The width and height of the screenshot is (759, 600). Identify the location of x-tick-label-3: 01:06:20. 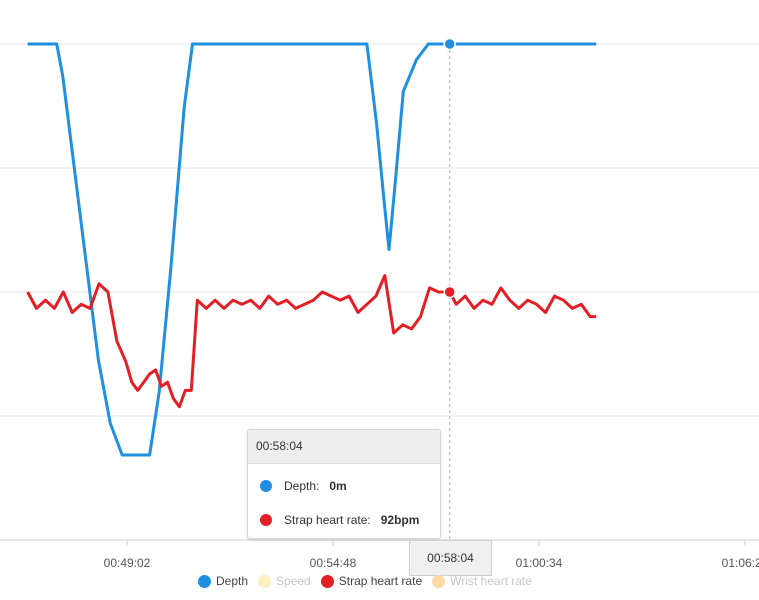
(740, 563).